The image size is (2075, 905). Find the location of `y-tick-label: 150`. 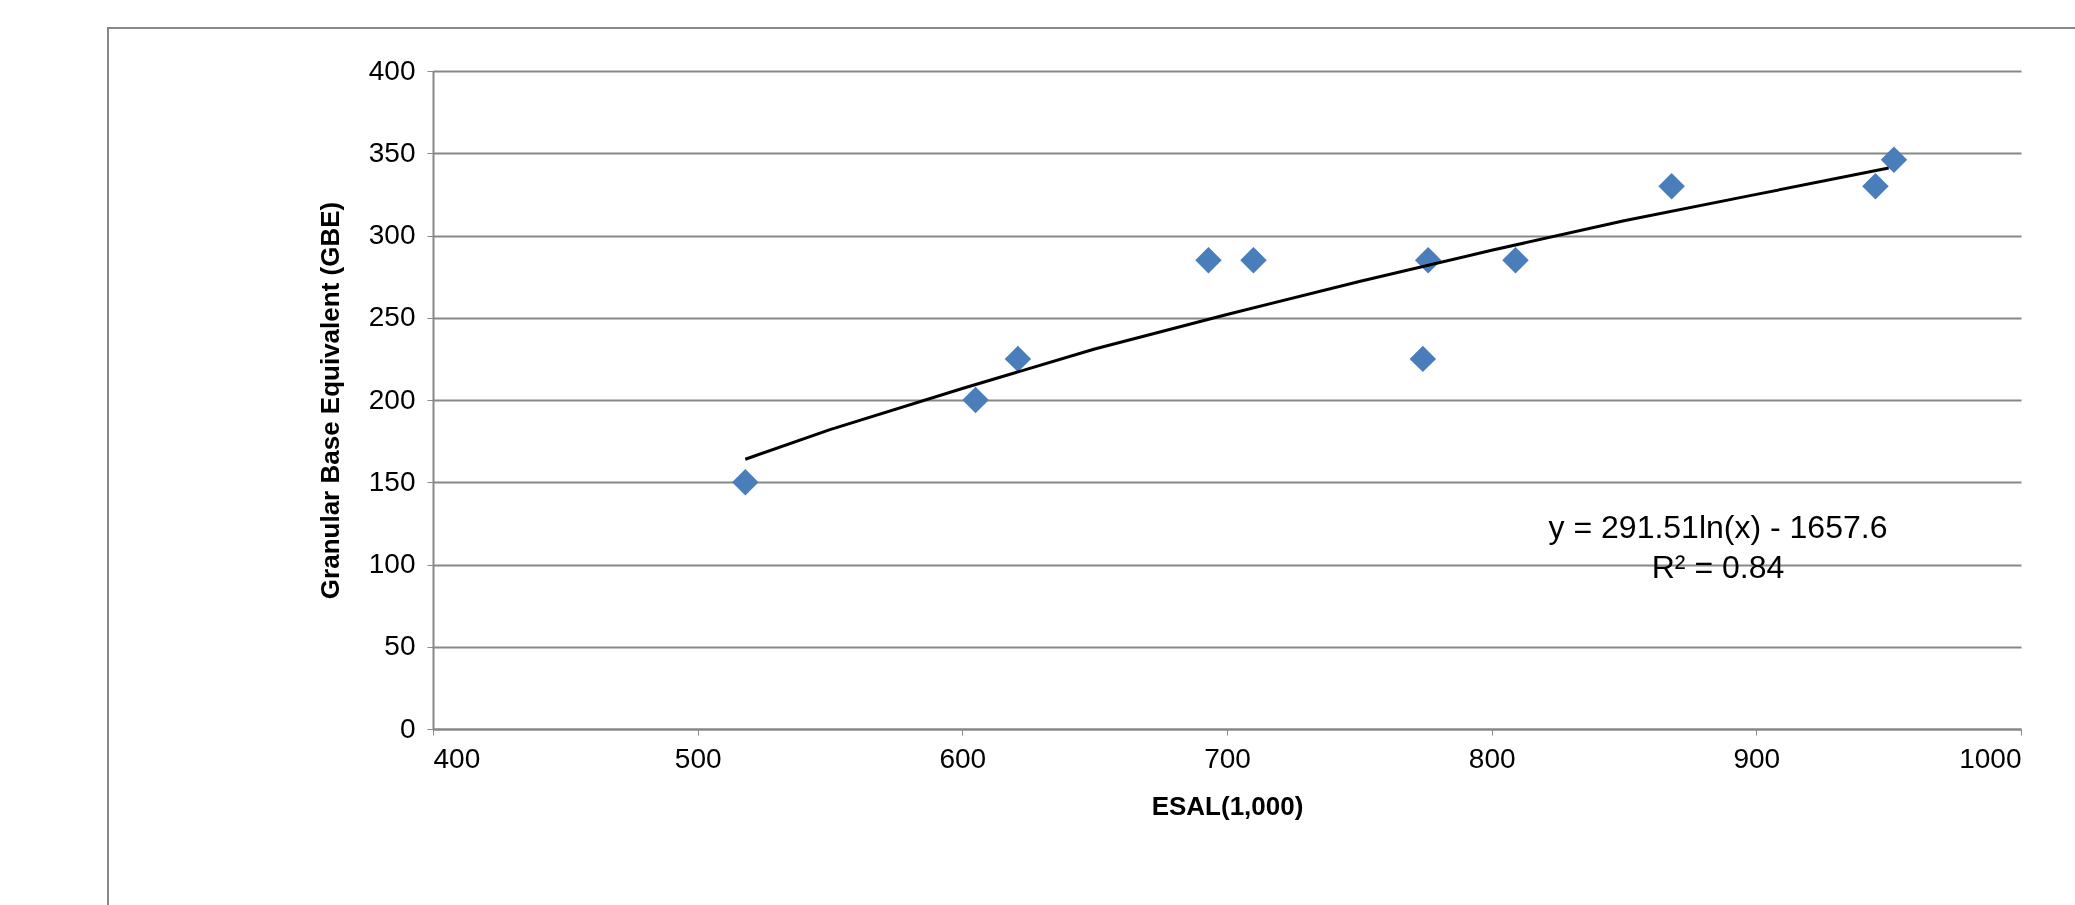

y-tick-label: 150 is located at coordinates (392, 481).